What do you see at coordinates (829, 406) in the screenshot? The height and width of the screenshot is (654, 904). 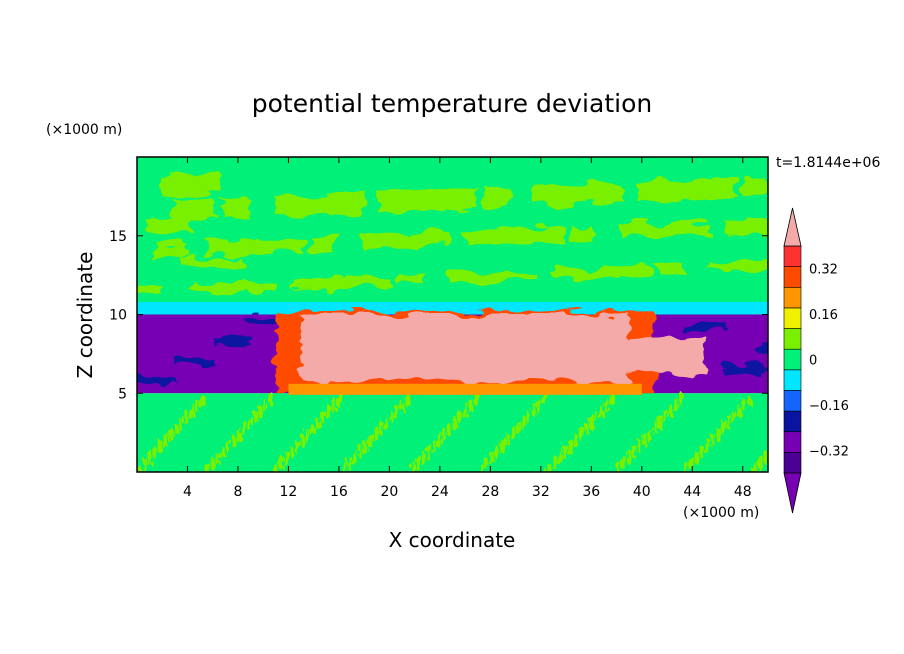 I see `colorbar-label: −0.16` at bounding box center [829, 406].